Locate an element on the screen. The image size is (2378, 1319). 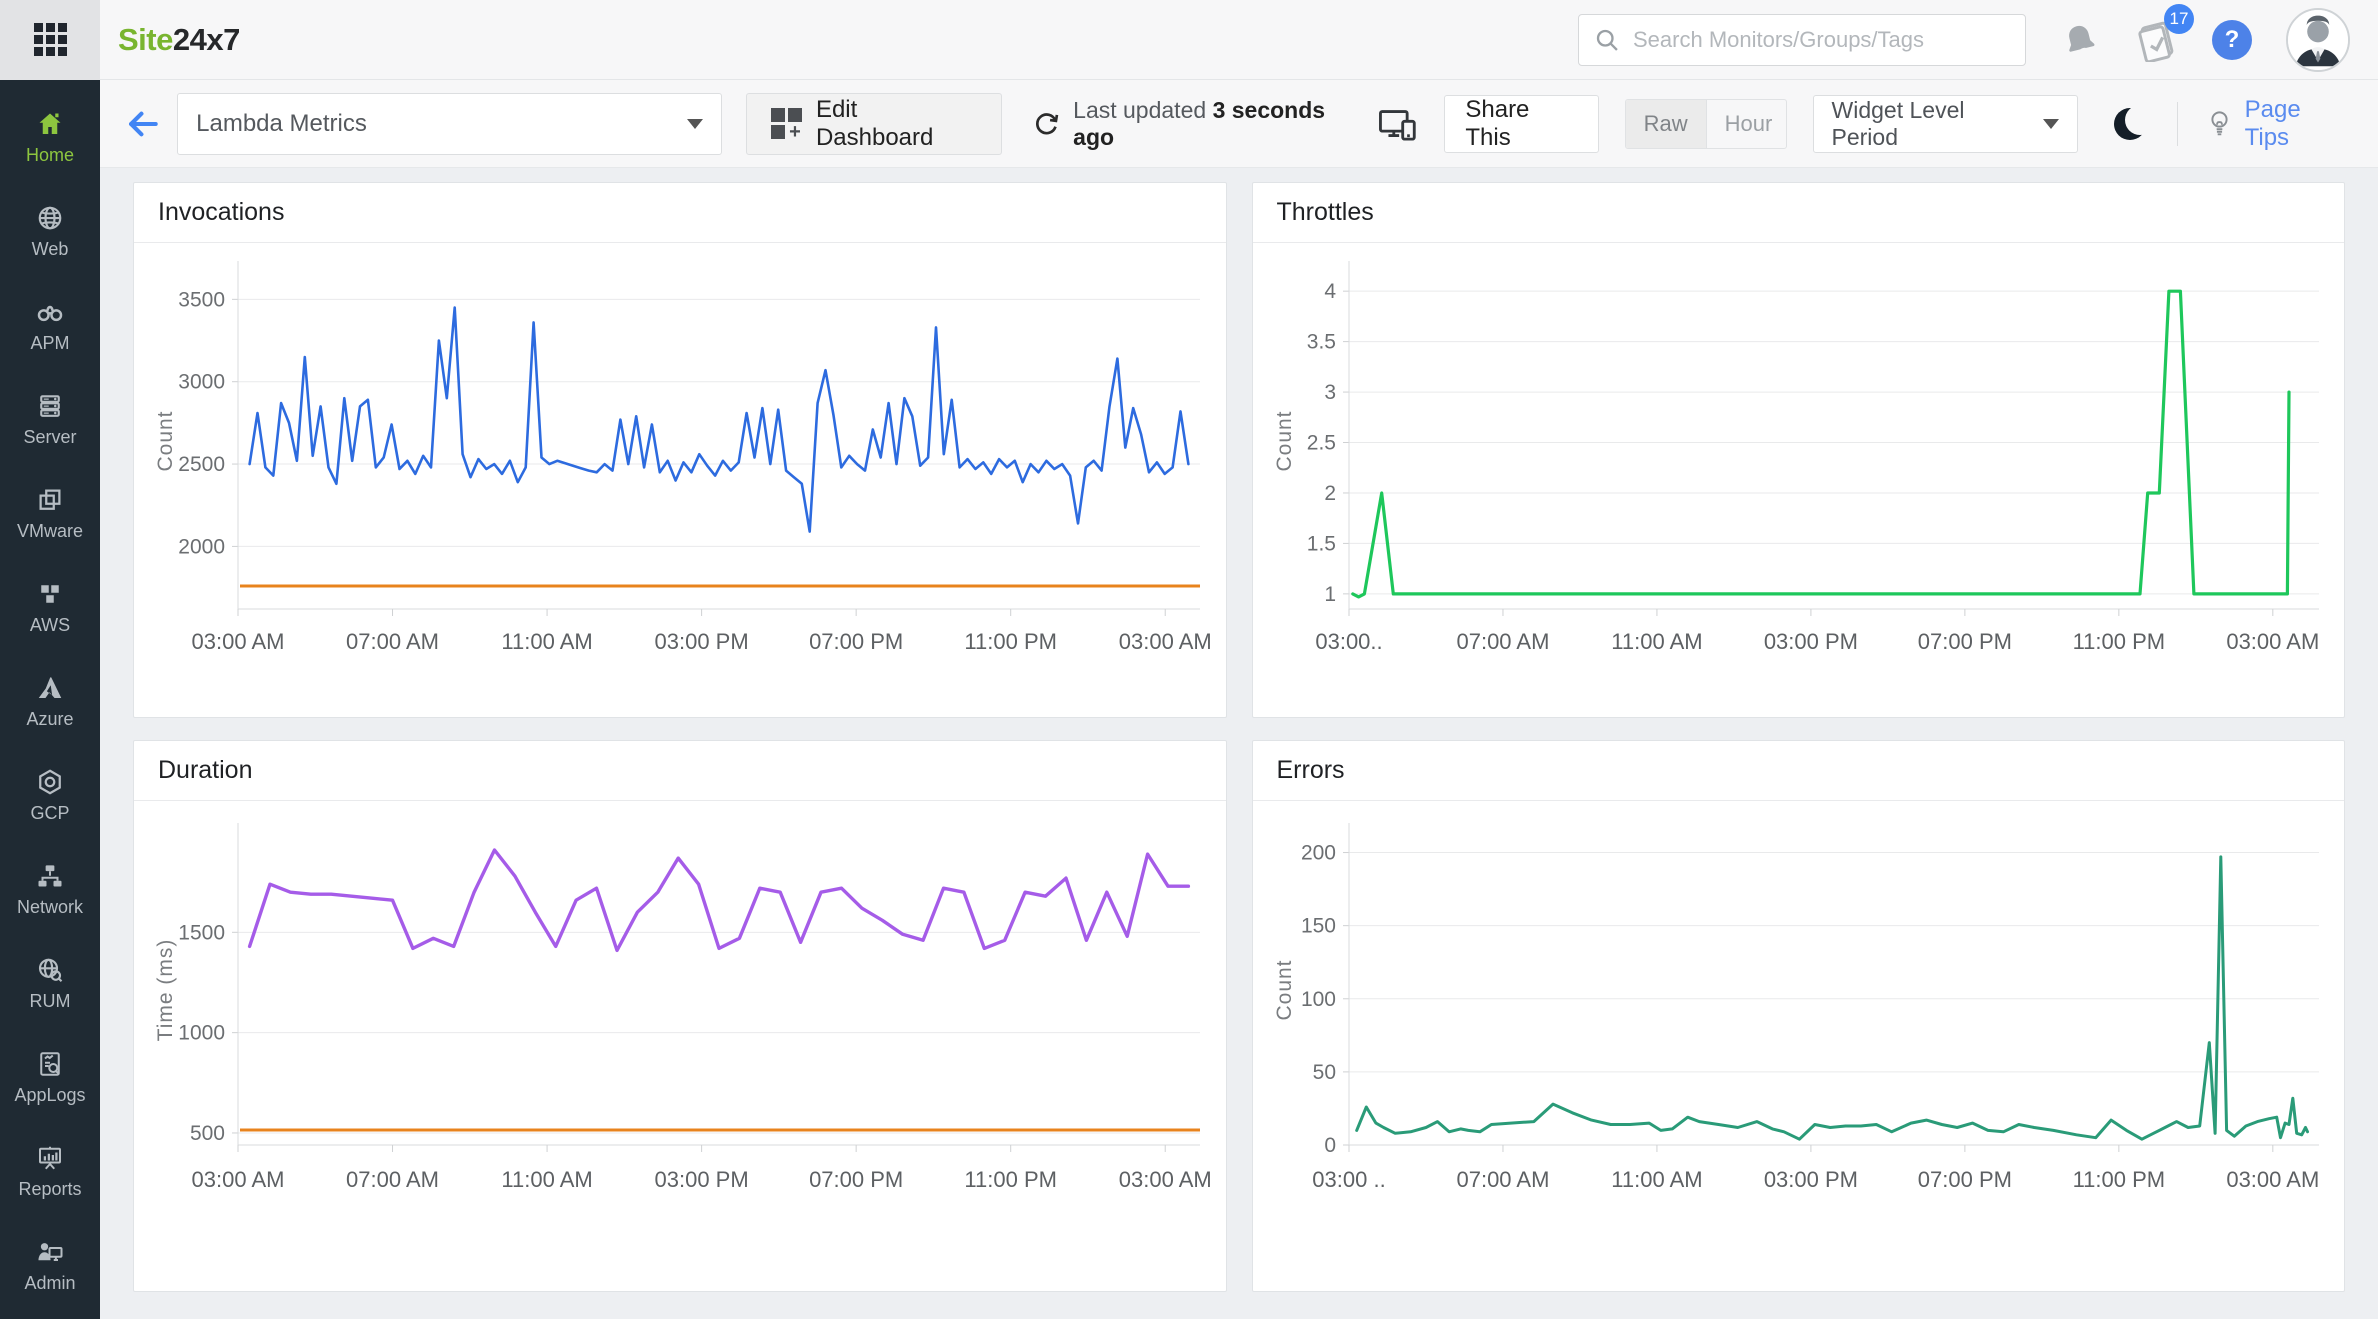
bell-icon is located at coordinates (2082, 39).